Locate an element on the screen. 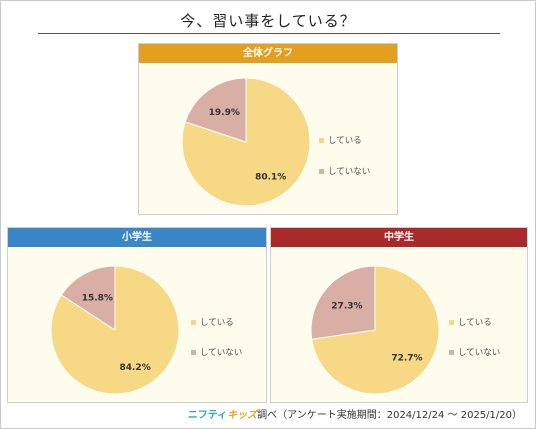  value-label-doing: 84.2% is located at coordinates (134, 368).